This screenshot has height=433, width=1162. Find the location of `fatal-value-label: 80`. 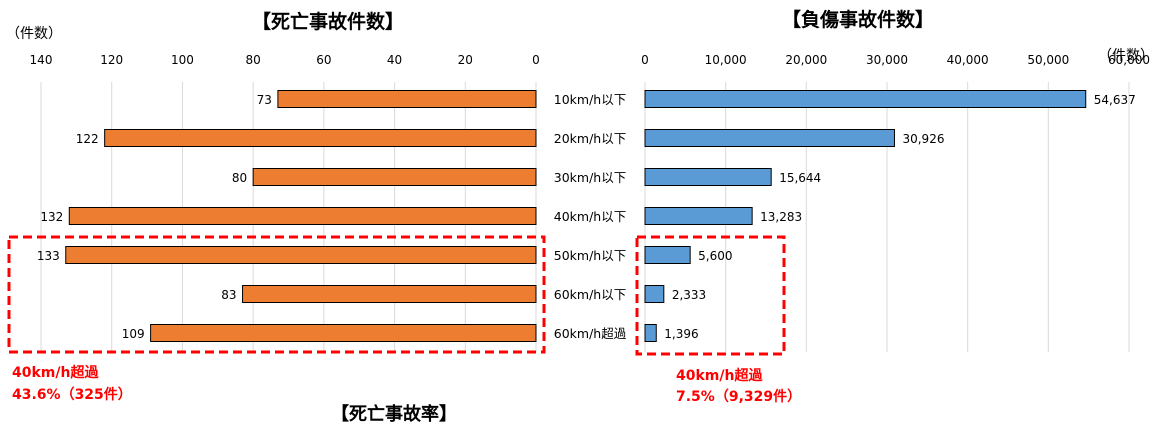

fatal-value-label: 80 is located at coordinates (239, 178).